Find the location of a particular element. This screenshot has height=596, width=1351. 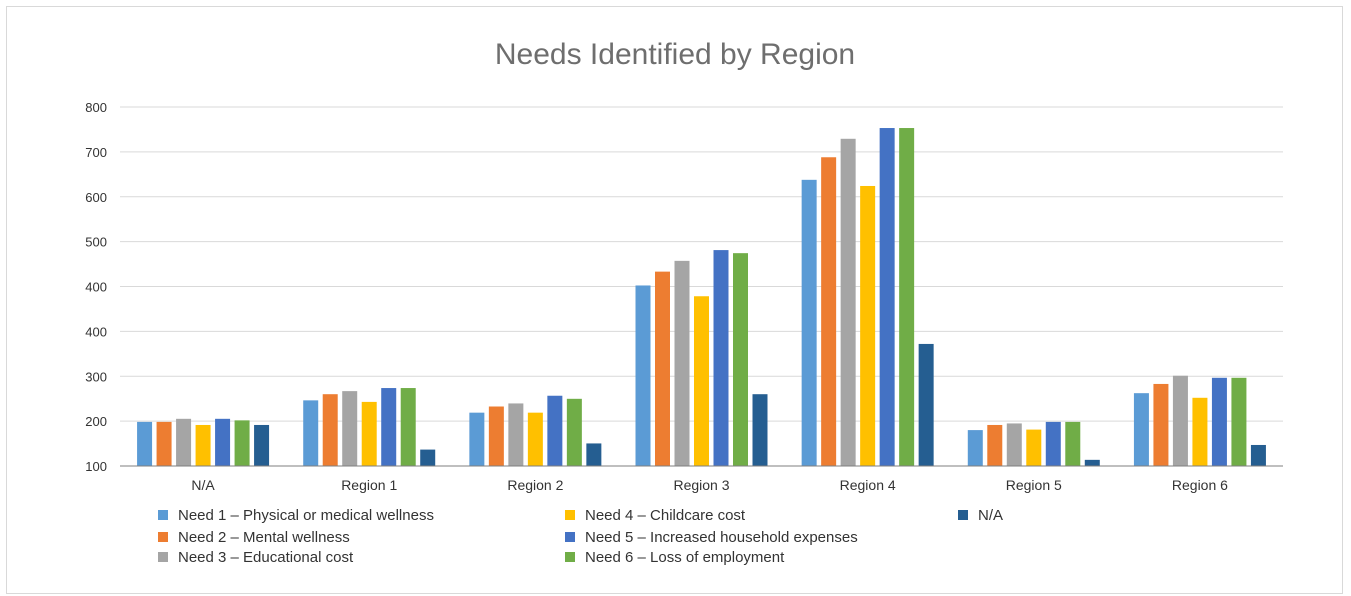

x-tick-label: Region 5 is located at coordinates (1034, 485).